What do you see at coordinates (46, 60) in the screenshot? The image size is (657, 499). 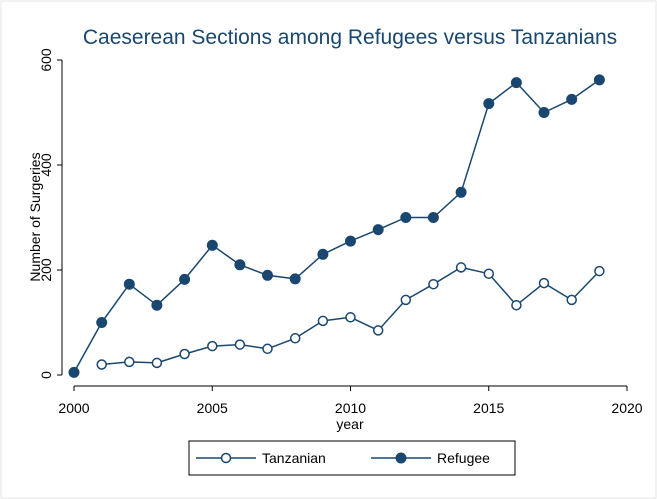 I see `y-tick-label-600: 600` at bounding box center [46, 60].